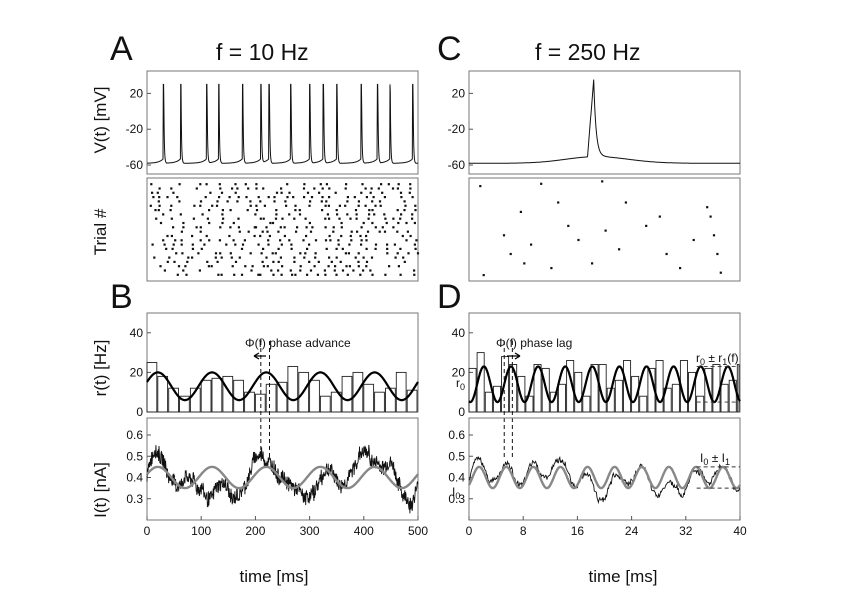 The height and width of the screenshot is (595, 842). What do you see at coordinates (514, 356) in the screenshot?
I see `phase-lag-arrow` at bounding box center [514, 356].